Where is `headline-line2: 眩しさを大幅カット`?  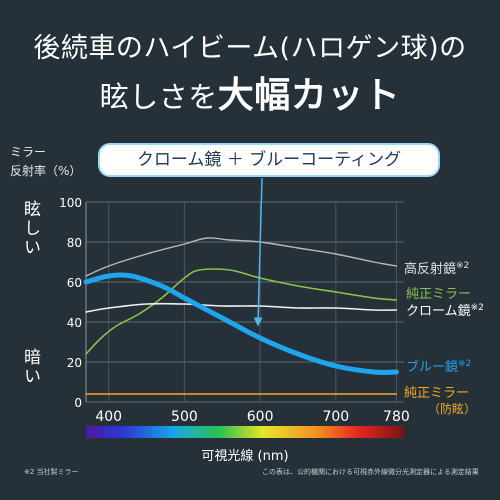 headline-line2: 眩しさを大幅カット is located at coordinates (250, 92).